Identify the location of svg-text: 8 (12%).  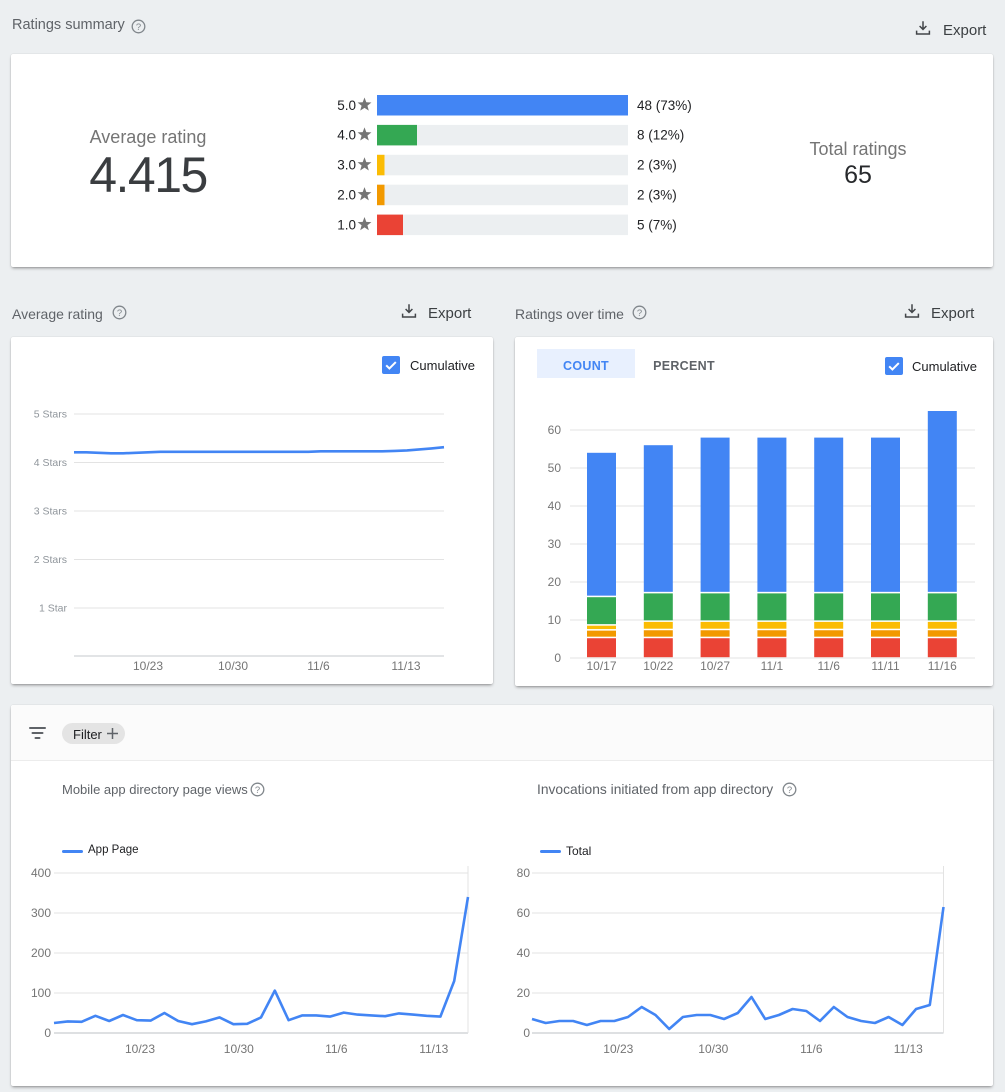
(660, 135).